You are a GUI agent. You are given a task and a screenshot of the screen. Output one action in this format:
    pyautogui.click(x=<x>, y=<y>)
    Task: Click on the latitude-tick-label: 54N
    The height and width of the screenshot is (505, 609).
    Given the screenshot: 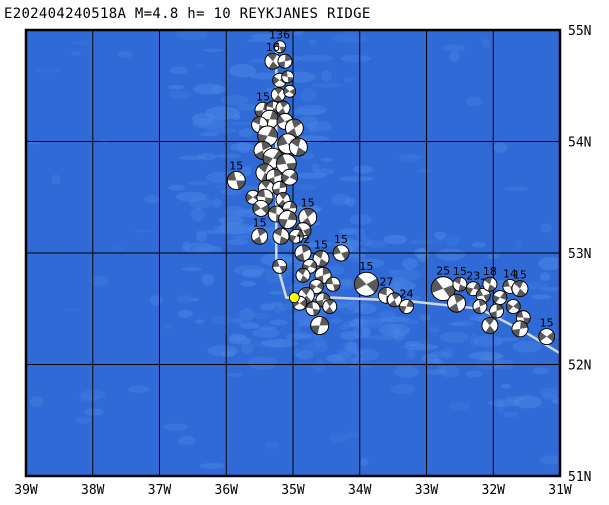 What is the action you would take?
    pyautogui.click(x=579, y=143)
    